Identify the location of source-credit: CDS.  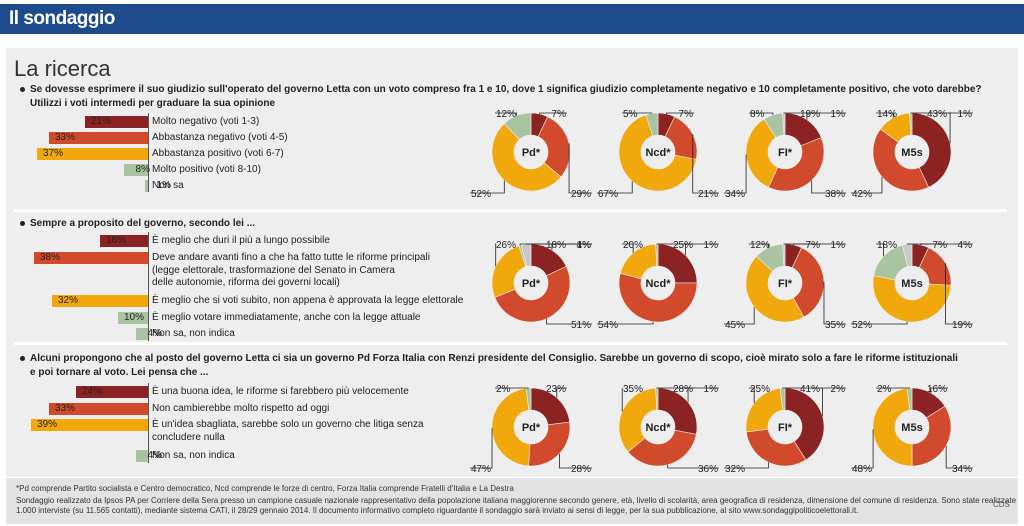
(1001, 504).